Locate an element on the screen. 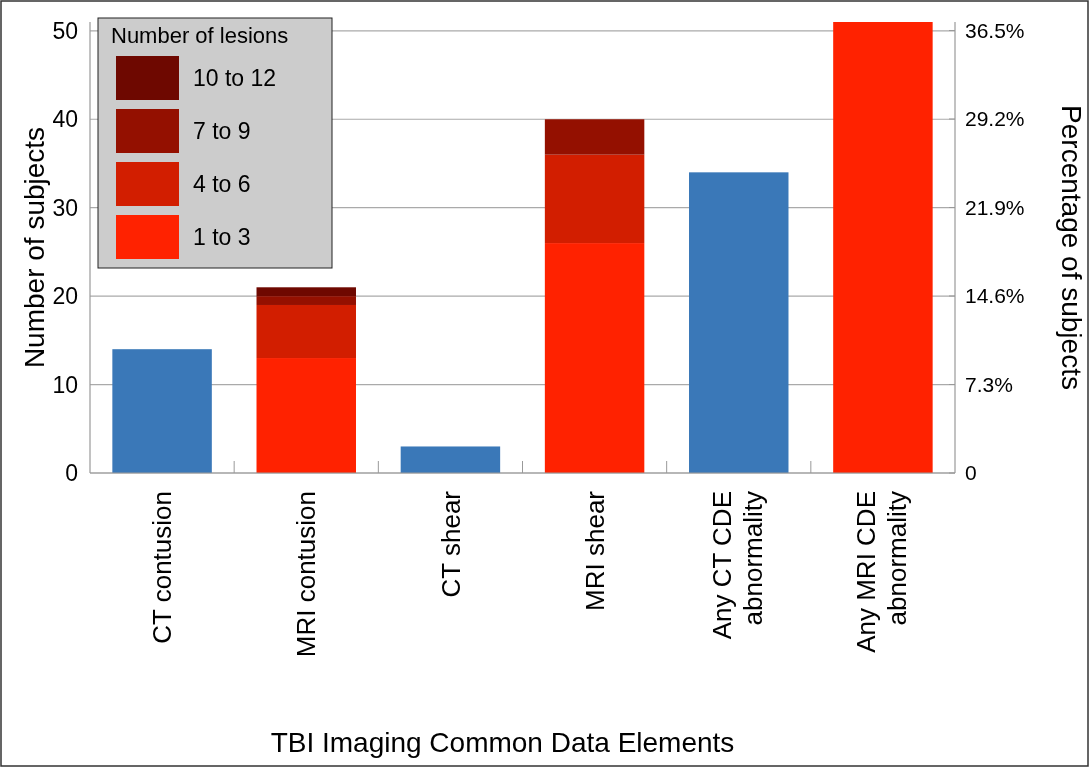 The width and height of the screenshot is (1089, 767). y2-tick-label: 14.6% is located at coordinates (995, 296).